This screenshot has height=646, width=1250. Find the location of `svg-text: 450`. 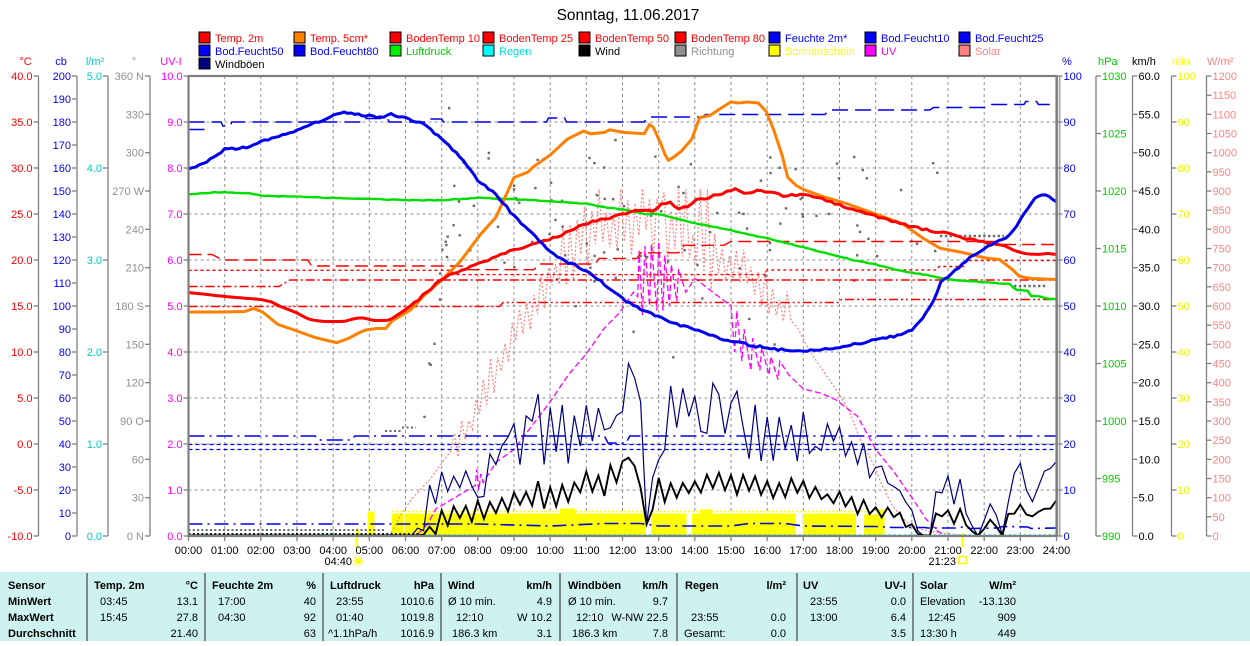

svg-text: 450 is located at coordinates (1222, 365).